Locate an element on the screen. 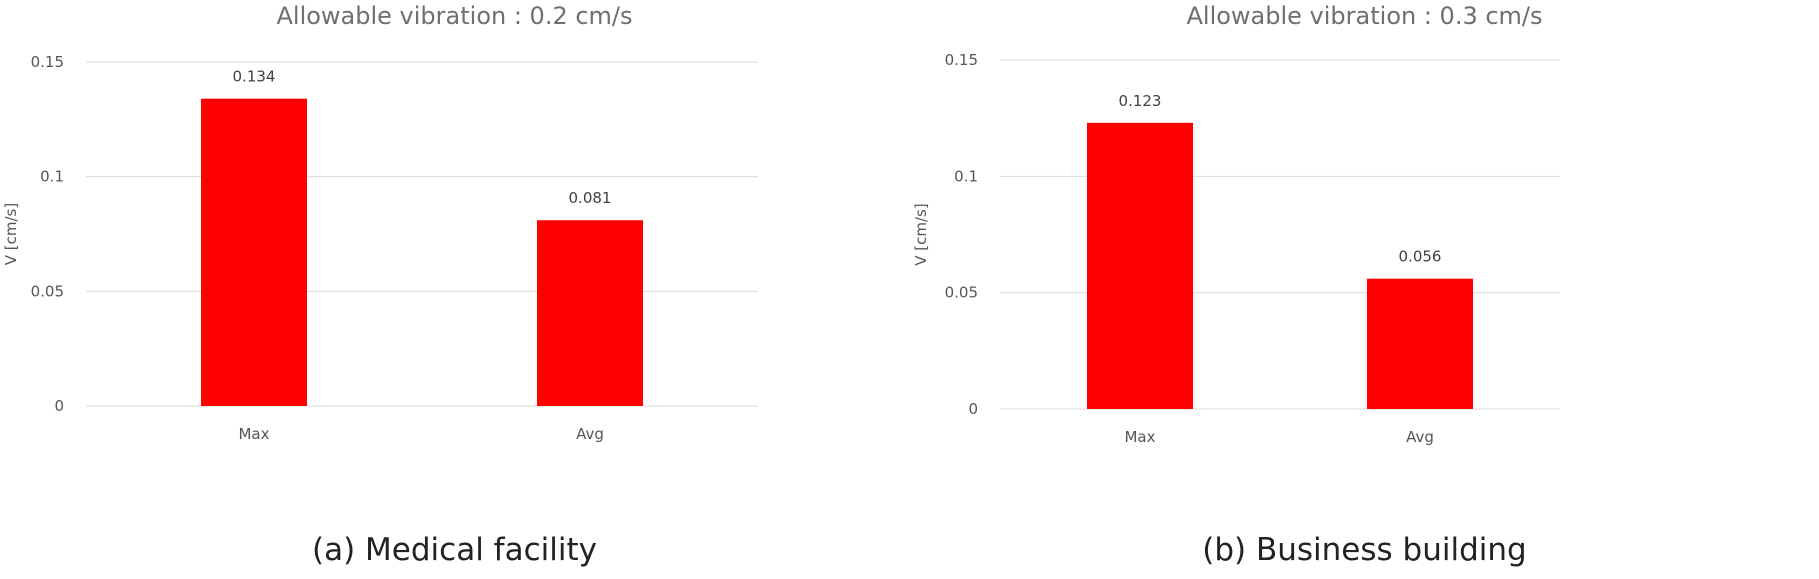  figure-caption: (b) Business building is located at coordinates (1364, 550).